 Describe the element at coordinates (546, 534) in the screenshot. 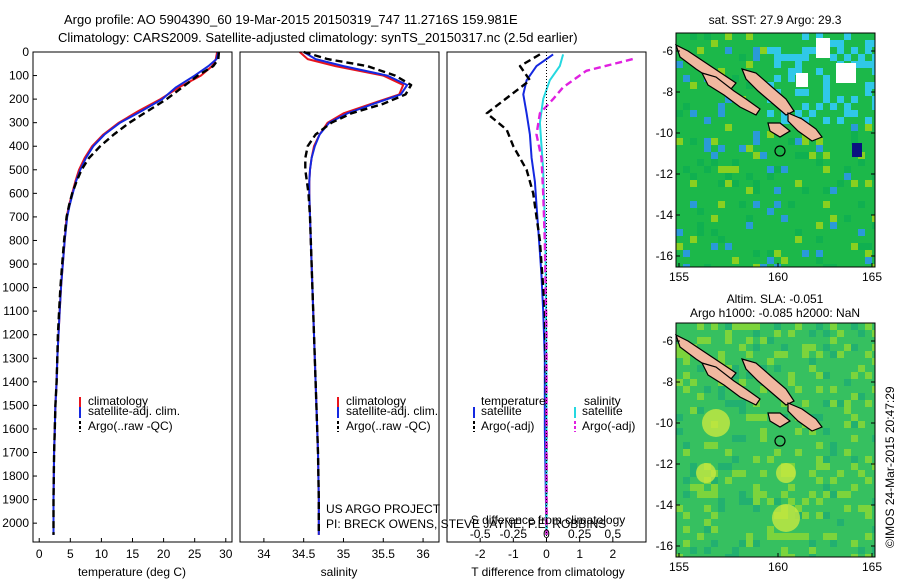

I see `salinity-diff-tick-label: 0` at that location.